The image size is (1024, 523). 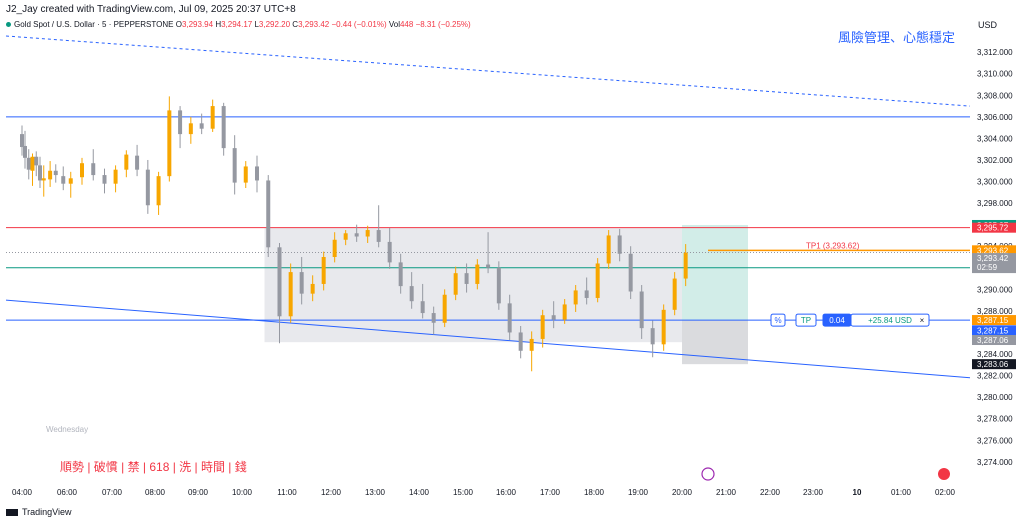 What do you see at coordinates (682, 492) in the screenshot?
I see `x-axis-tick-label: 20:00` at bounding box center [682, 492].